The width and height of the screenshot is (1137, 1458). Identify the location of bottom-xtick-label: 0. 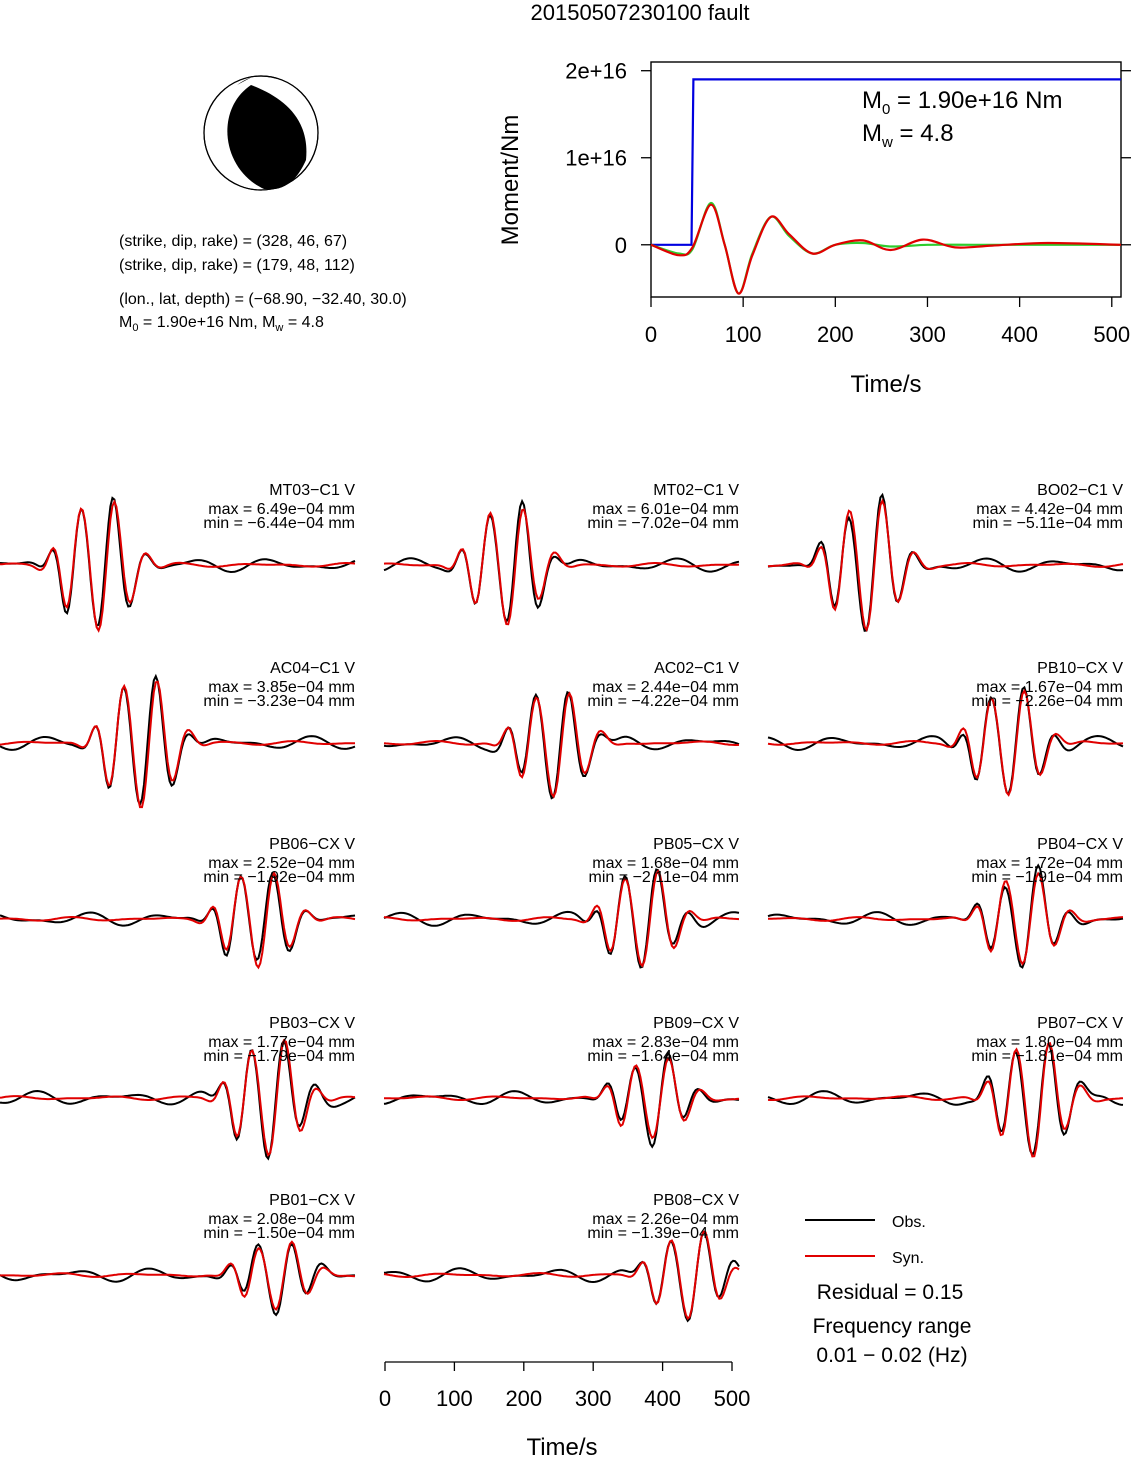
(385, 1398).